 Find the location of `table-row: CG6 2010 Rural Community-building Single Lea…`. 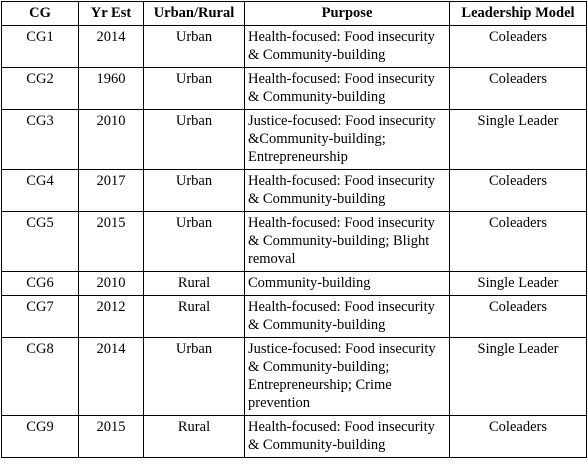

table-row: CG6 2010 Rural Community-building Single Lea… is located at coordinates (294, 283).